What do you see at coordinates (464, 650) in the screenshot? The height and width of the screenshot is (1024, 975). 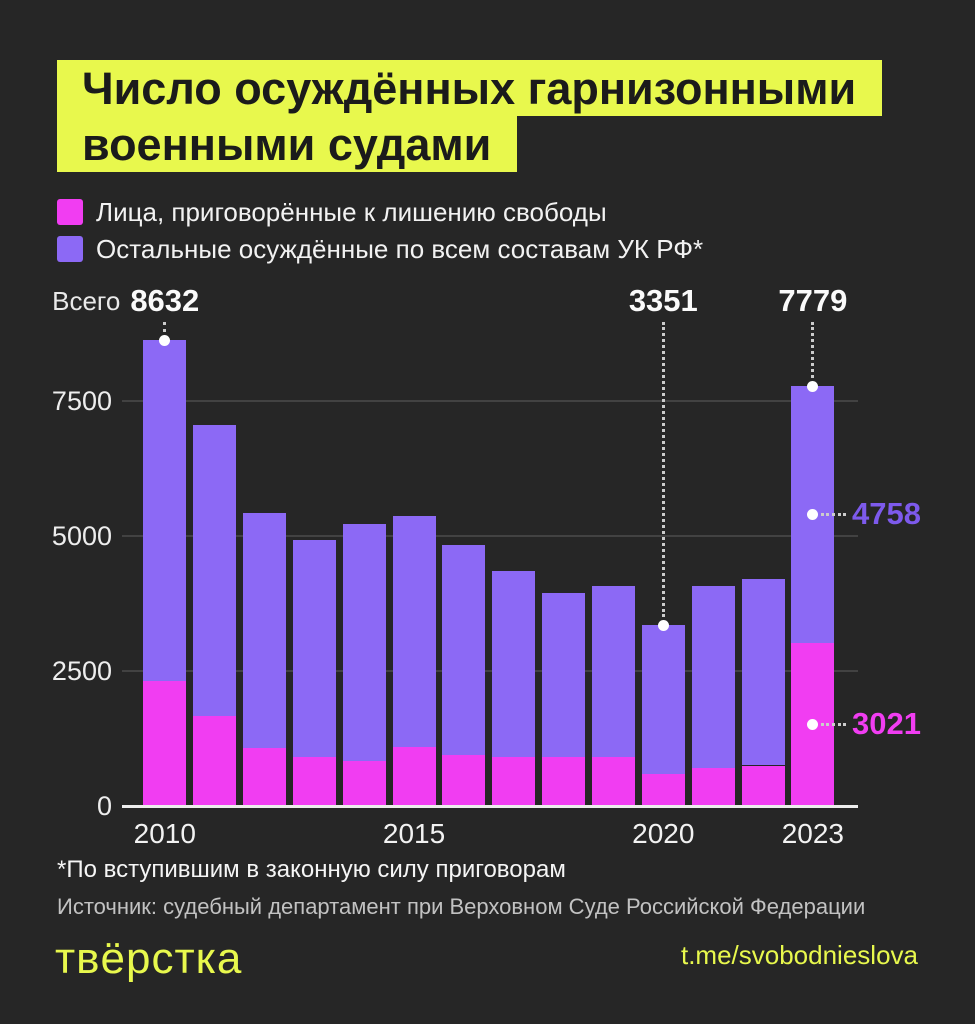 I see `bar-2016-other-segment` at bounding box center [464, 650].